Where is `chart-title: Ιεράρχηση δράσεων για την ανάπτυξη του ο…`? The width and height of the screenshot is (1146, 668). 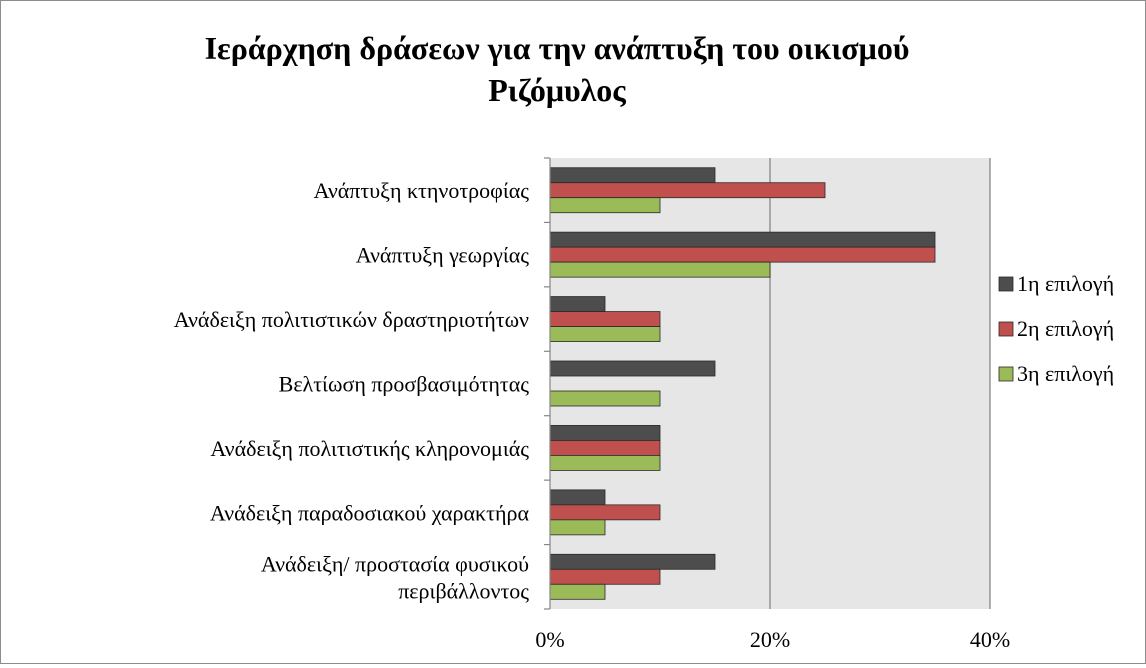
chart-title: Ιεράρχηση δράσεων για την ανάπτυξη του ο… is located at coordinates (557, 69).